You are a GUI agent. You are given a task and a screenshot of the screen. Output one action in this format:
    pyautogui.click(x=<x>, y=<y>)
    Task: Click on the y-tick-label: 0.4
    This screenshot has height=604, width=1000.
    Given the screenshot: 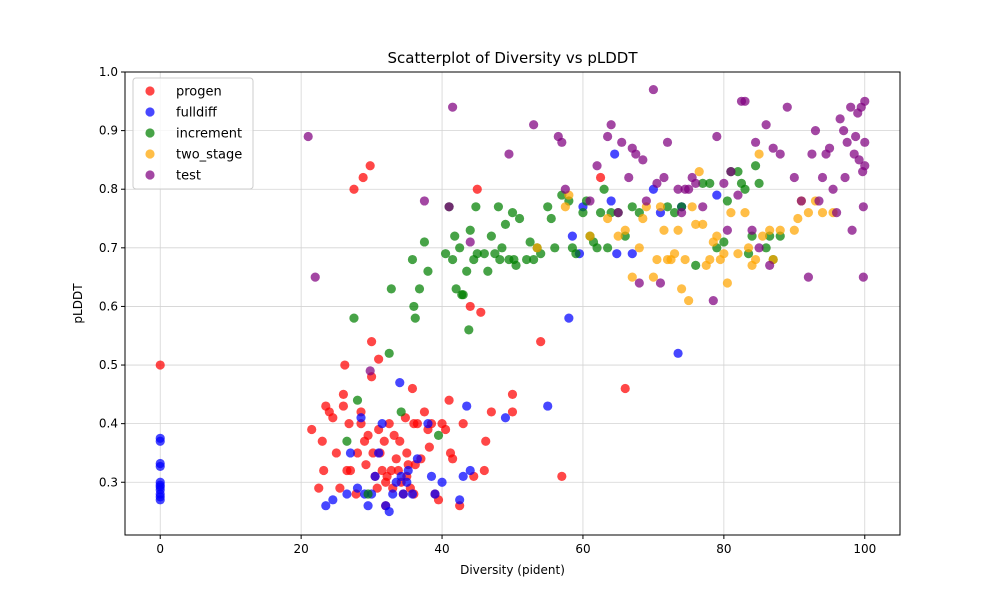 What is the action you would take?
    pyautogui.click(x=108, y=424)
    